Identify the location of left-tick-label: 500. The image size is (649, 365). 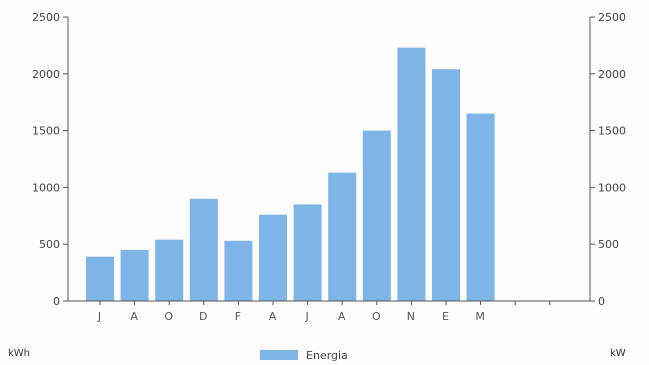
(49, 244).